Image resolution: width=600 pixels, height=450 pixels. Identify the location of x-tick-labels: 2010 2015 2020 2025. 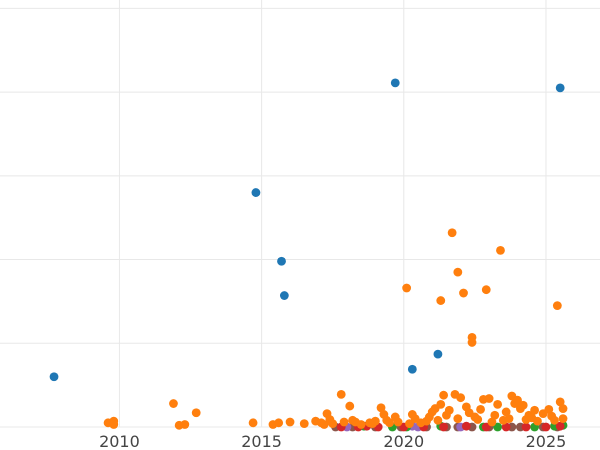
(332, 441).